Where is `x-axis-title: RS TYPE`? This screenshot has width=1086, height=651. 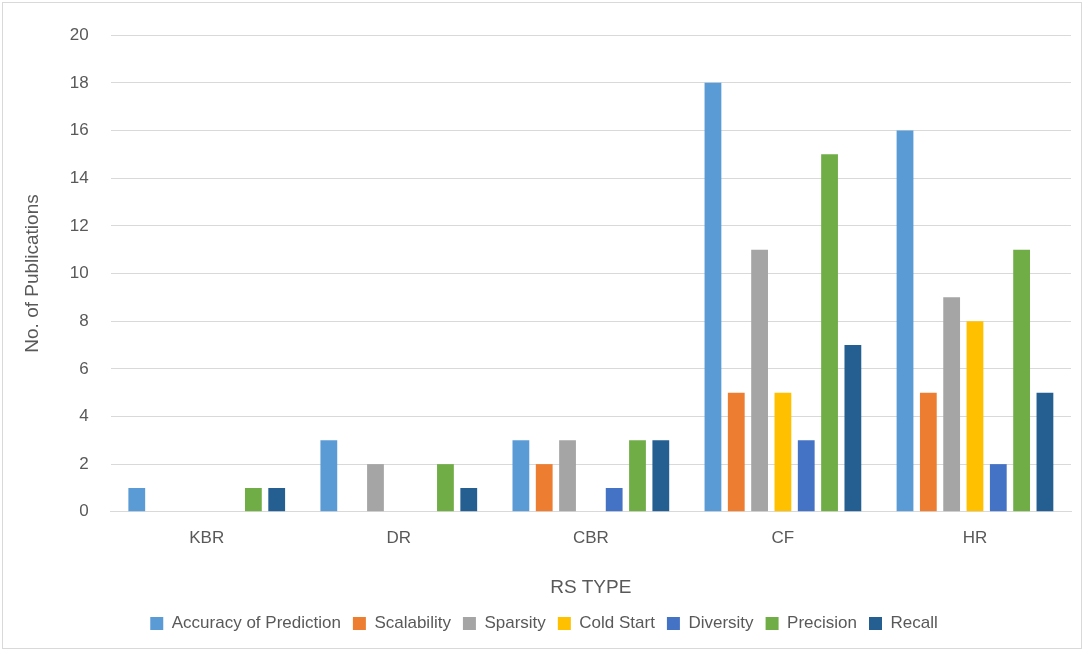
x-axis-title: RS TYPE is located at coordinates (591, 586).